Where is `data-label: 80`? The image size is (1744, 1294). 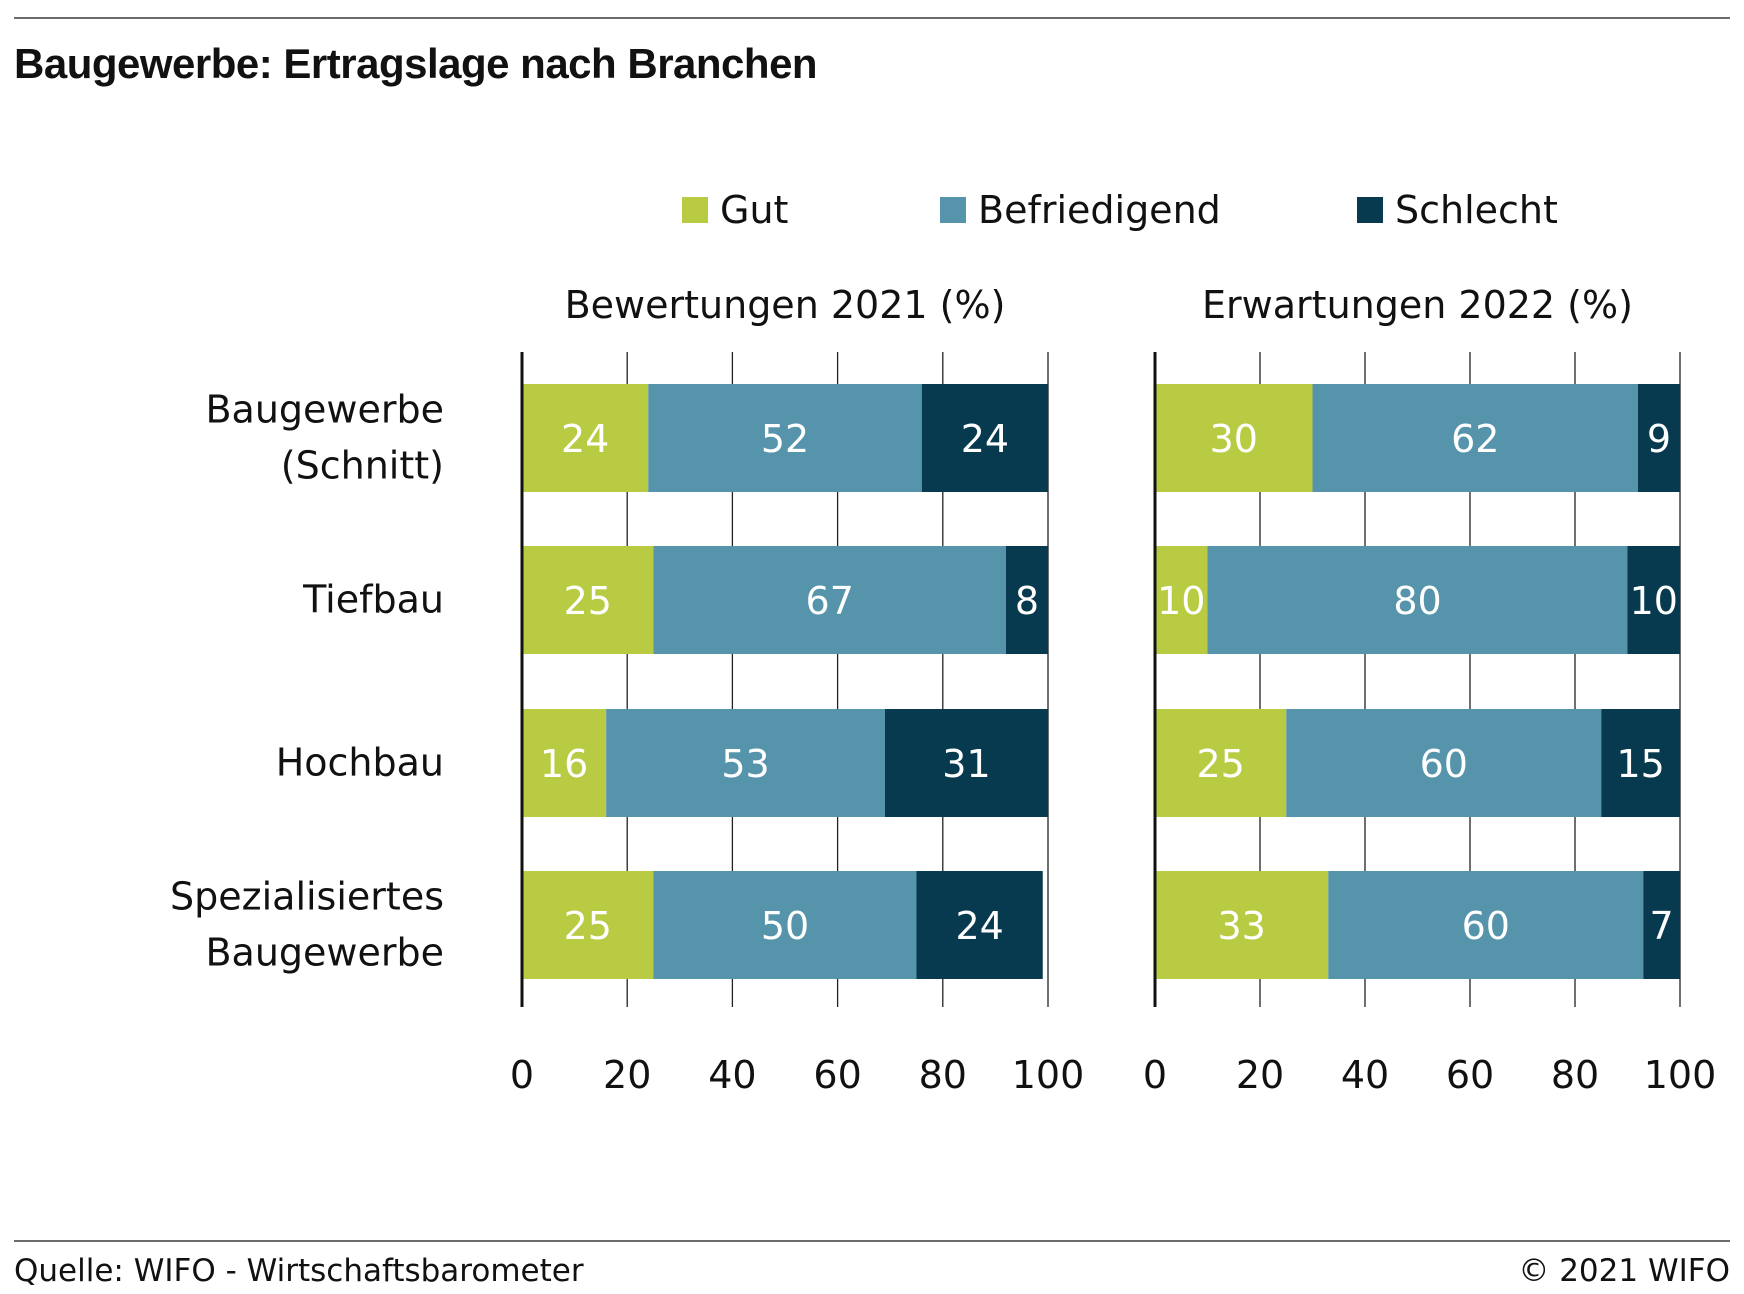
data-label: 80 is located at coordinates (1417, 601).